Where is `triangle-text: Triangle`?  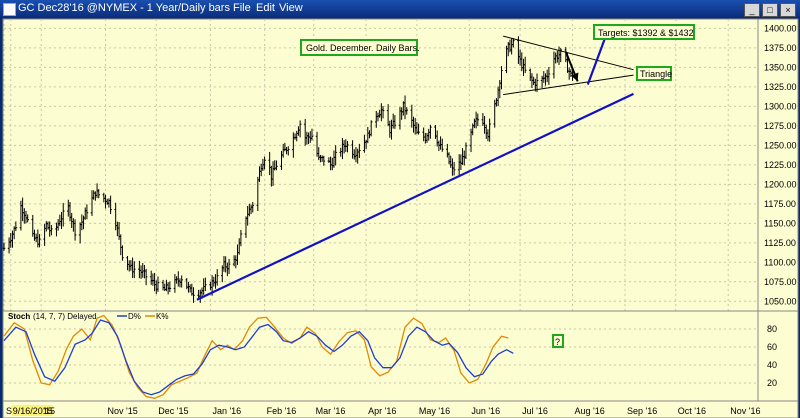 triangle-text: Triangle is located at coordinates (656, 74).